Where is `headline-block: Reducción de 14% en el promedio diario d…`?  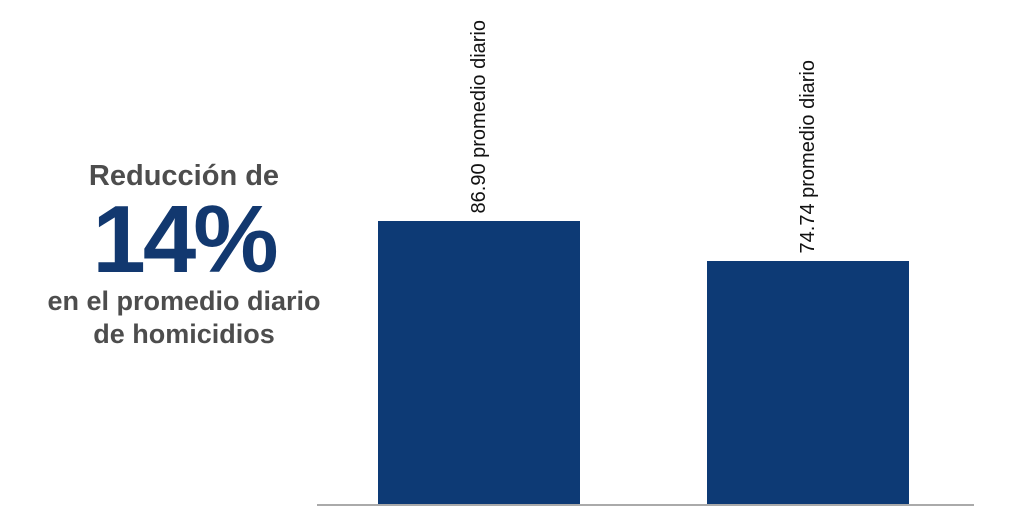 headline-block: Reducción de 14% en el promedio diario d… is located at coordinates (184, 254).